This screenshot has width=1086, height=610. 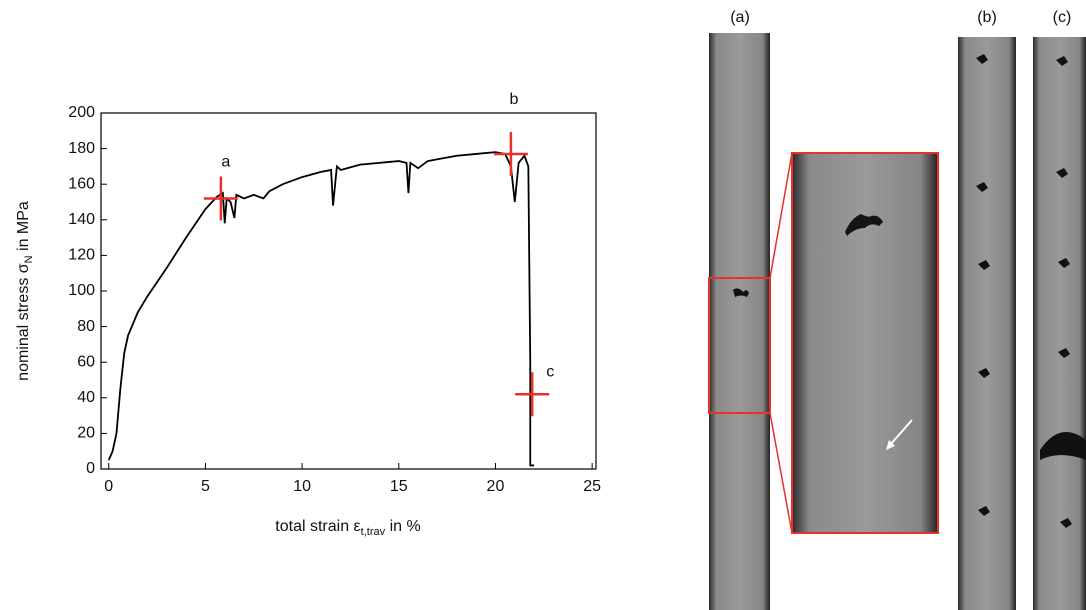 I want to click on y-tick-label: 20, so click(x=86, y=433).